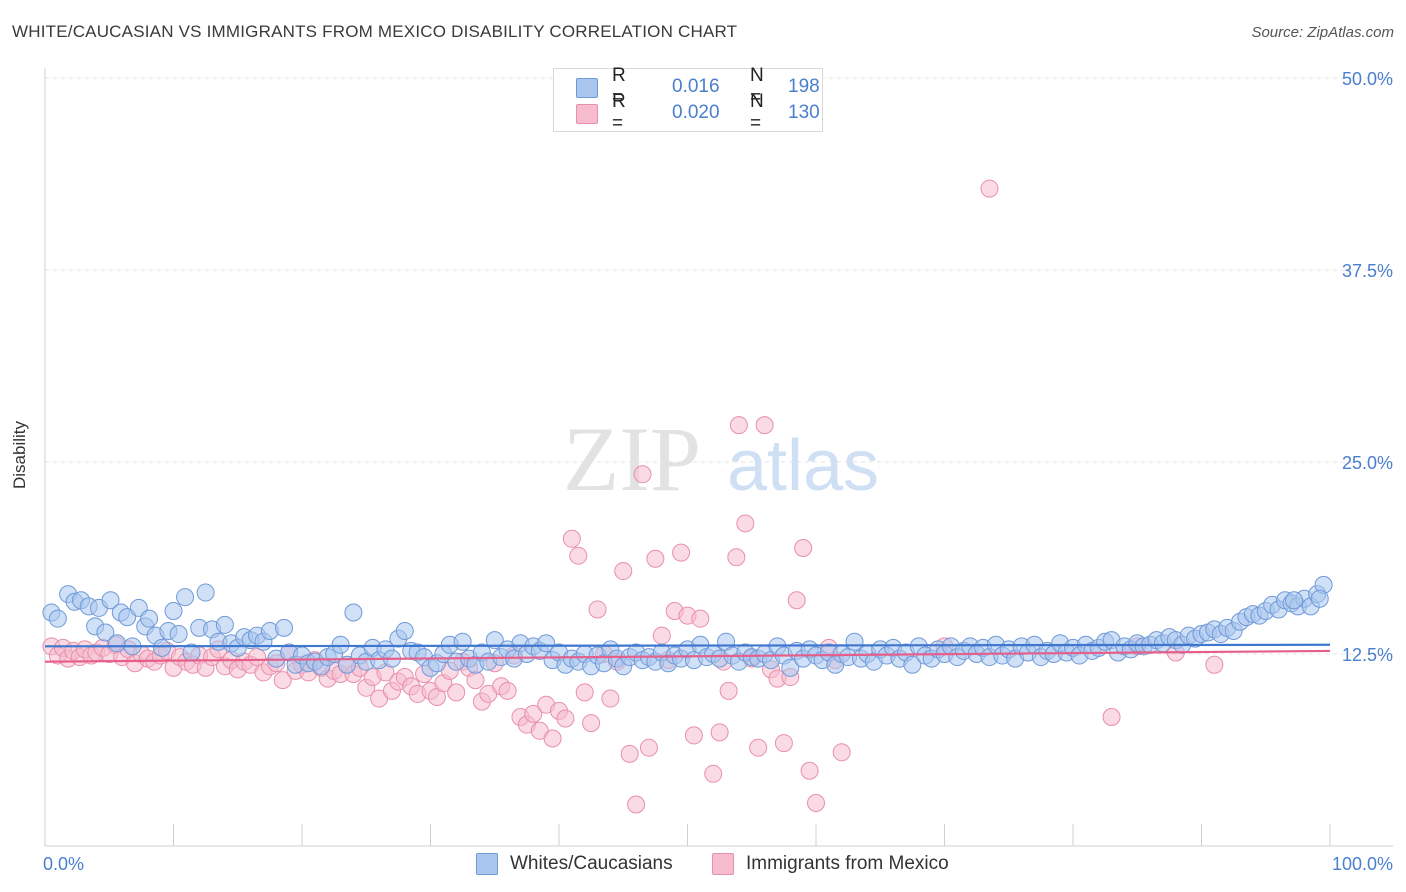  I want to click on series-whites-caucasians, so click(687, 626).